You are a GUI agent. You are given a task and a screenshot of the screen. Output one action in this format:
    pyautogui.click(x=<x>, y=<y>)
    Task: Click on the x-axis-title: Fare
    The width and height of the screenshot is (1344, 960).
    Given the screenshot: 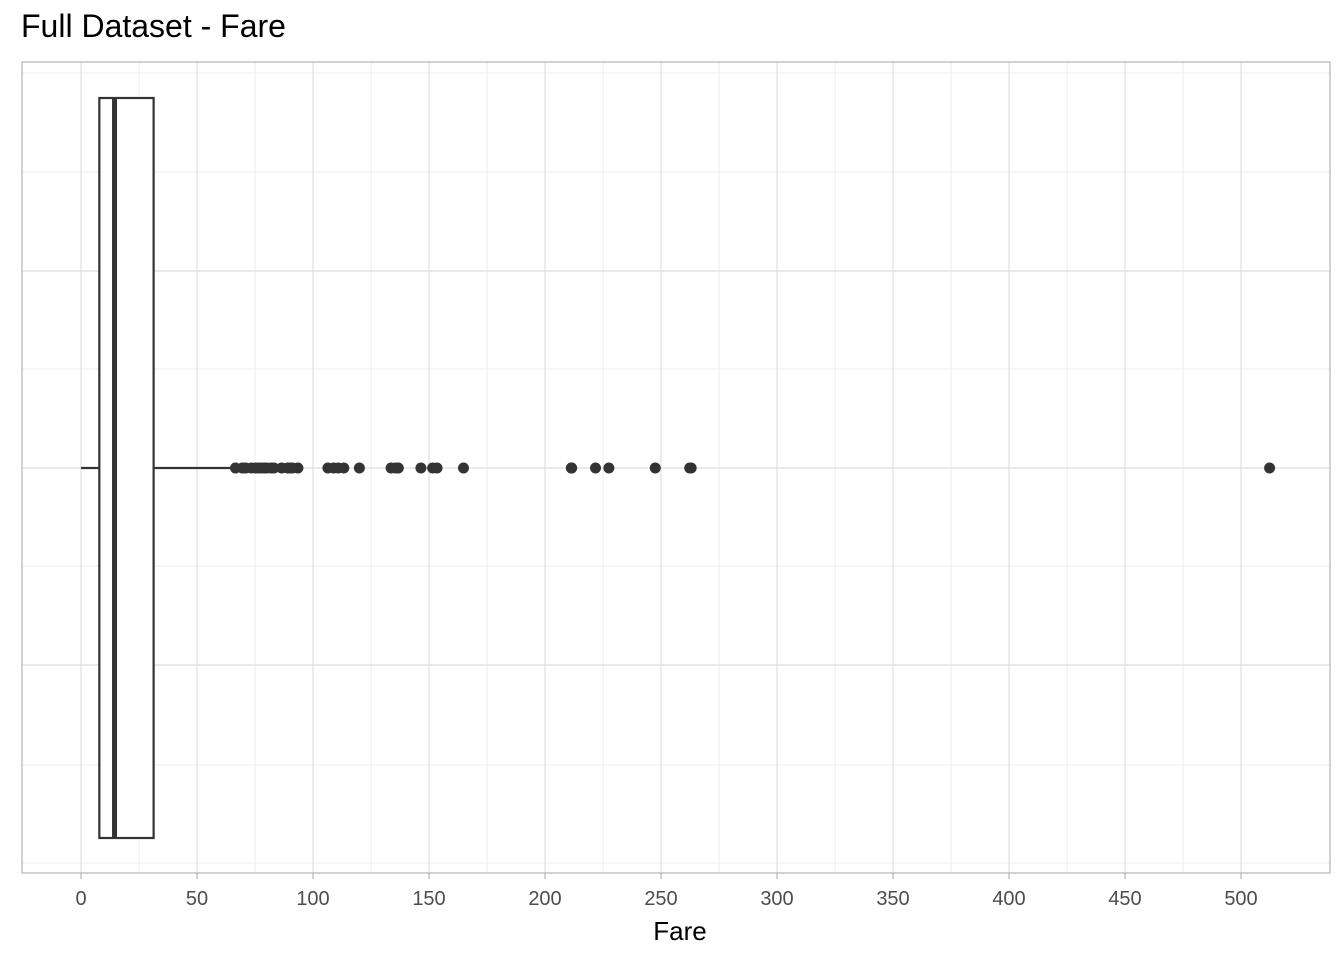 What is the action you would take?
    pyautogui.click(x=679, y=931)
    